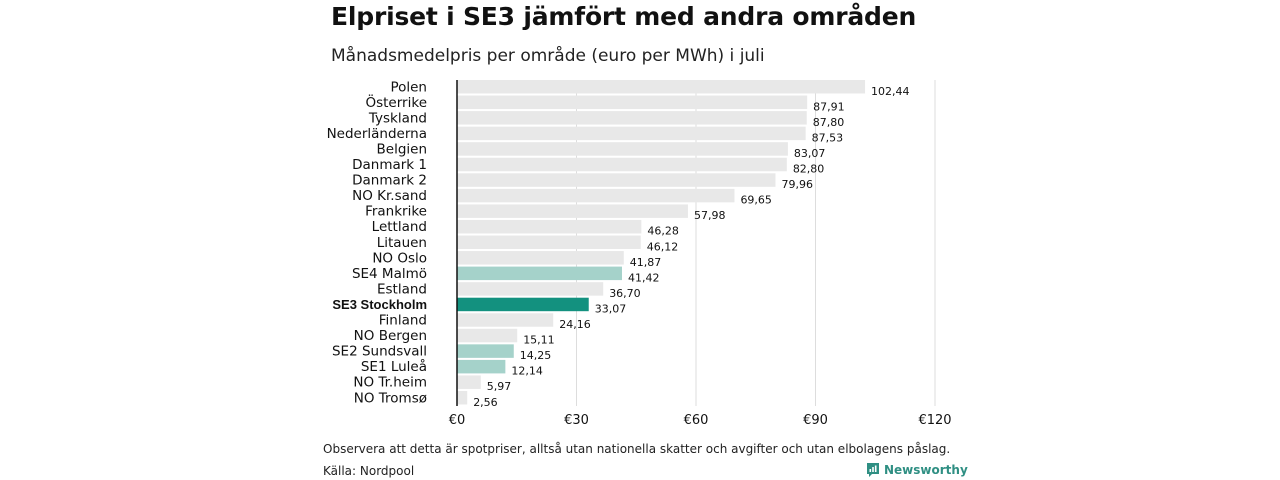  I want to click on value-label: 102,44, so click(890, 91).